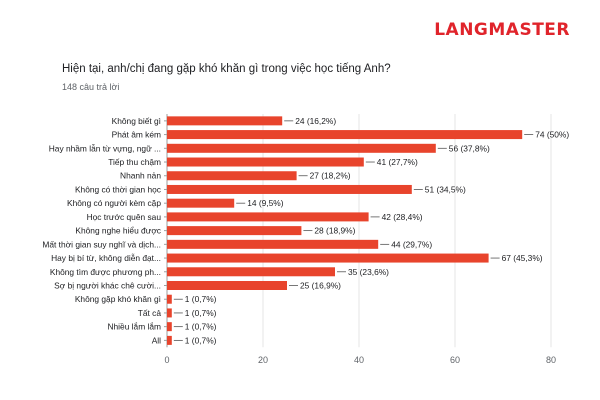  What do you see at coordinates (368, 272) in the screenshot?
I see `data-label: 35 (23,6%)` at bounding box center [368, 272].